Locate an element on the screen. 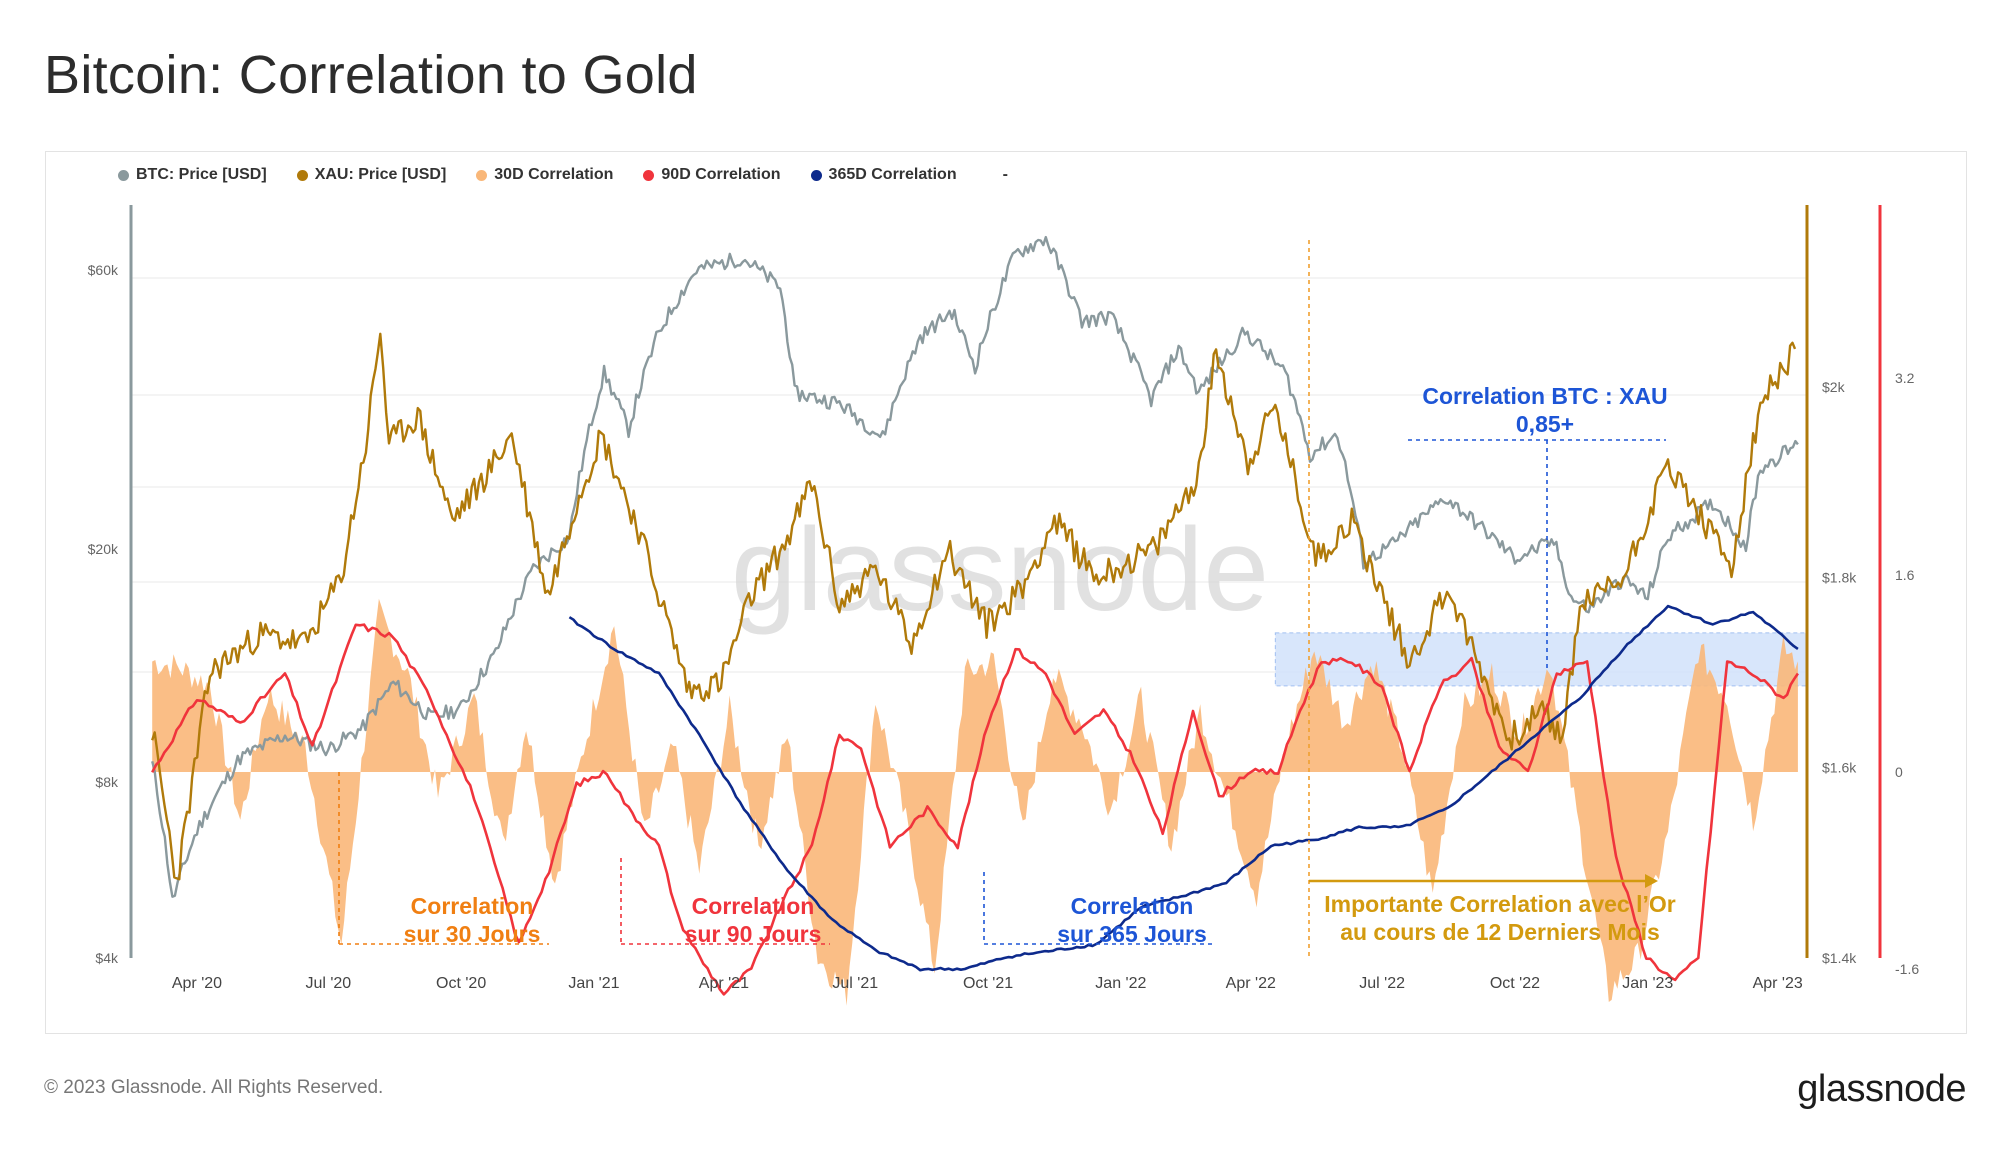  ann90-line-0: Correlation is located at coordinates (753, 906).